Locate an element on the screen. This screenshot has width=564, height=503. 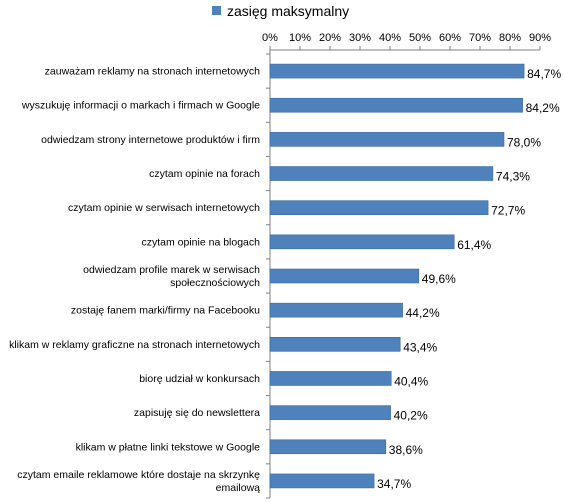
category-label-line: klikam w płatne linki tekstowe w Google is located at coordinates (168, 447).